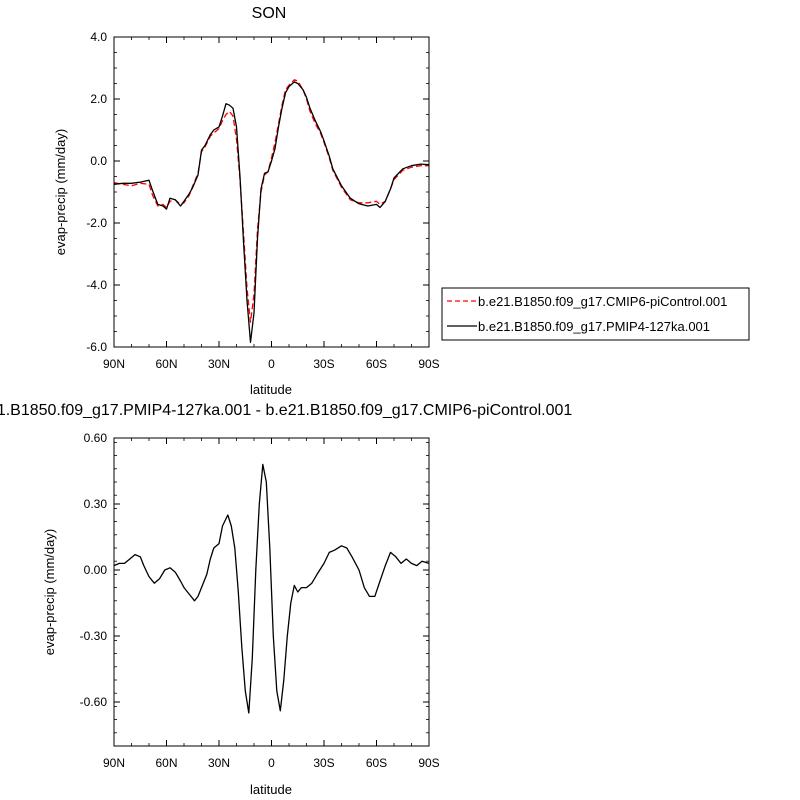 The height and width of the screenshot is (800, 800). Describe the element at coordinates (269, 13) in the screenshot. I see `top-title: SON` at that location.